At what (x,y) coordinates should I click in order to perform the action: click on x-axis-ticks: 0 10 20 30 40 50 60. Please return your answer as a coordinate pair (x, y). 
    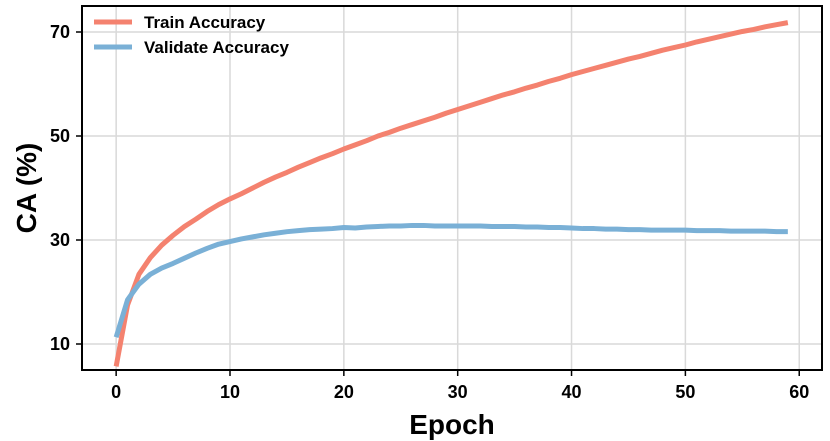
    Looking at the image, I should click on (460, 386).